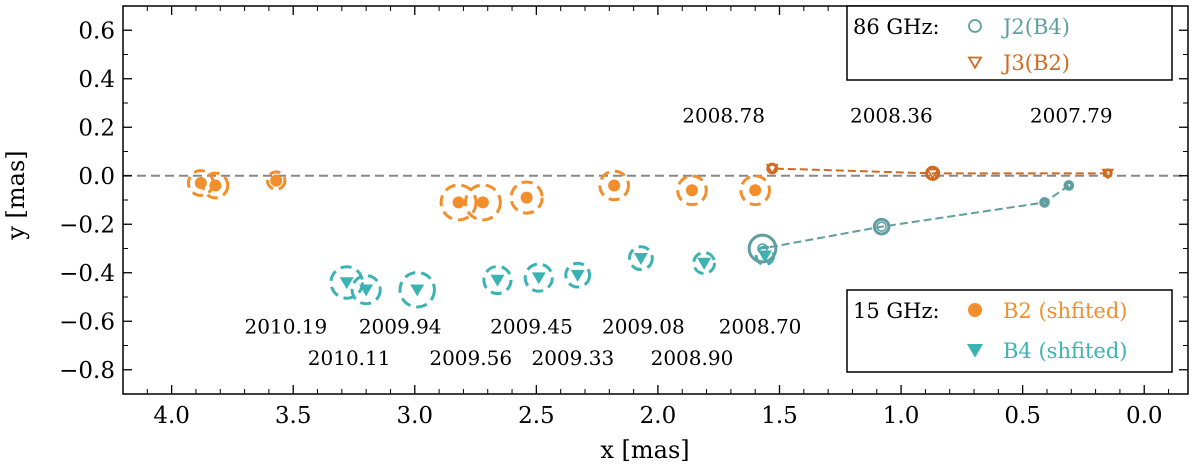  What do you see at coordinates (1065, 351) in the screenshot?
I see `legend-label-1-1: B4 (shfited)` at bounding box center [1065, 351].